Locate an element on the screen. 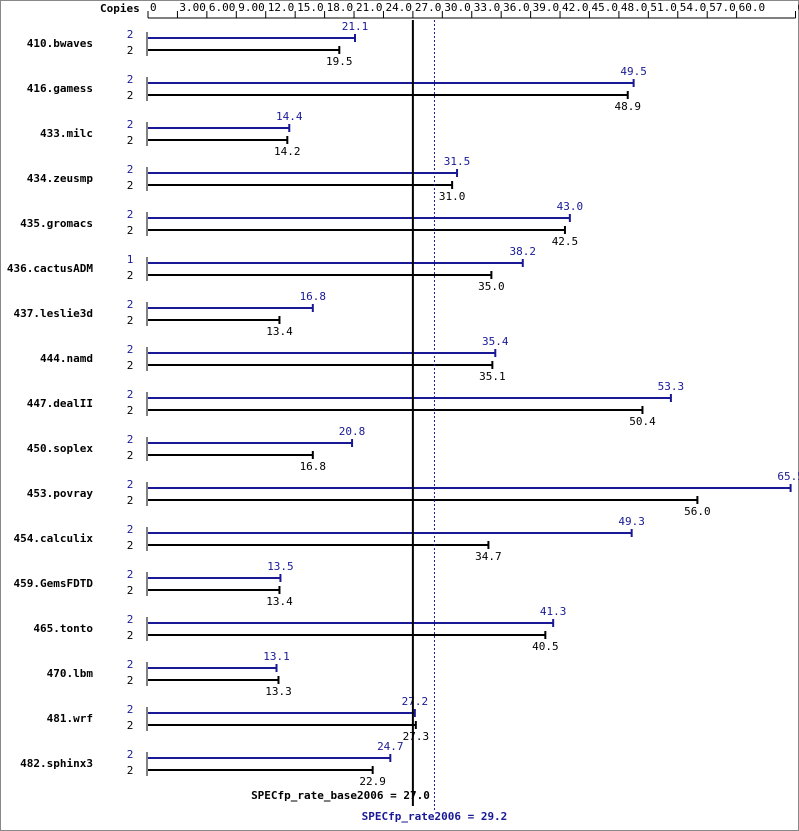 This screenshot has width=799, height=831. x-tick-label: 39.0 is located at coordinates (546, 7).